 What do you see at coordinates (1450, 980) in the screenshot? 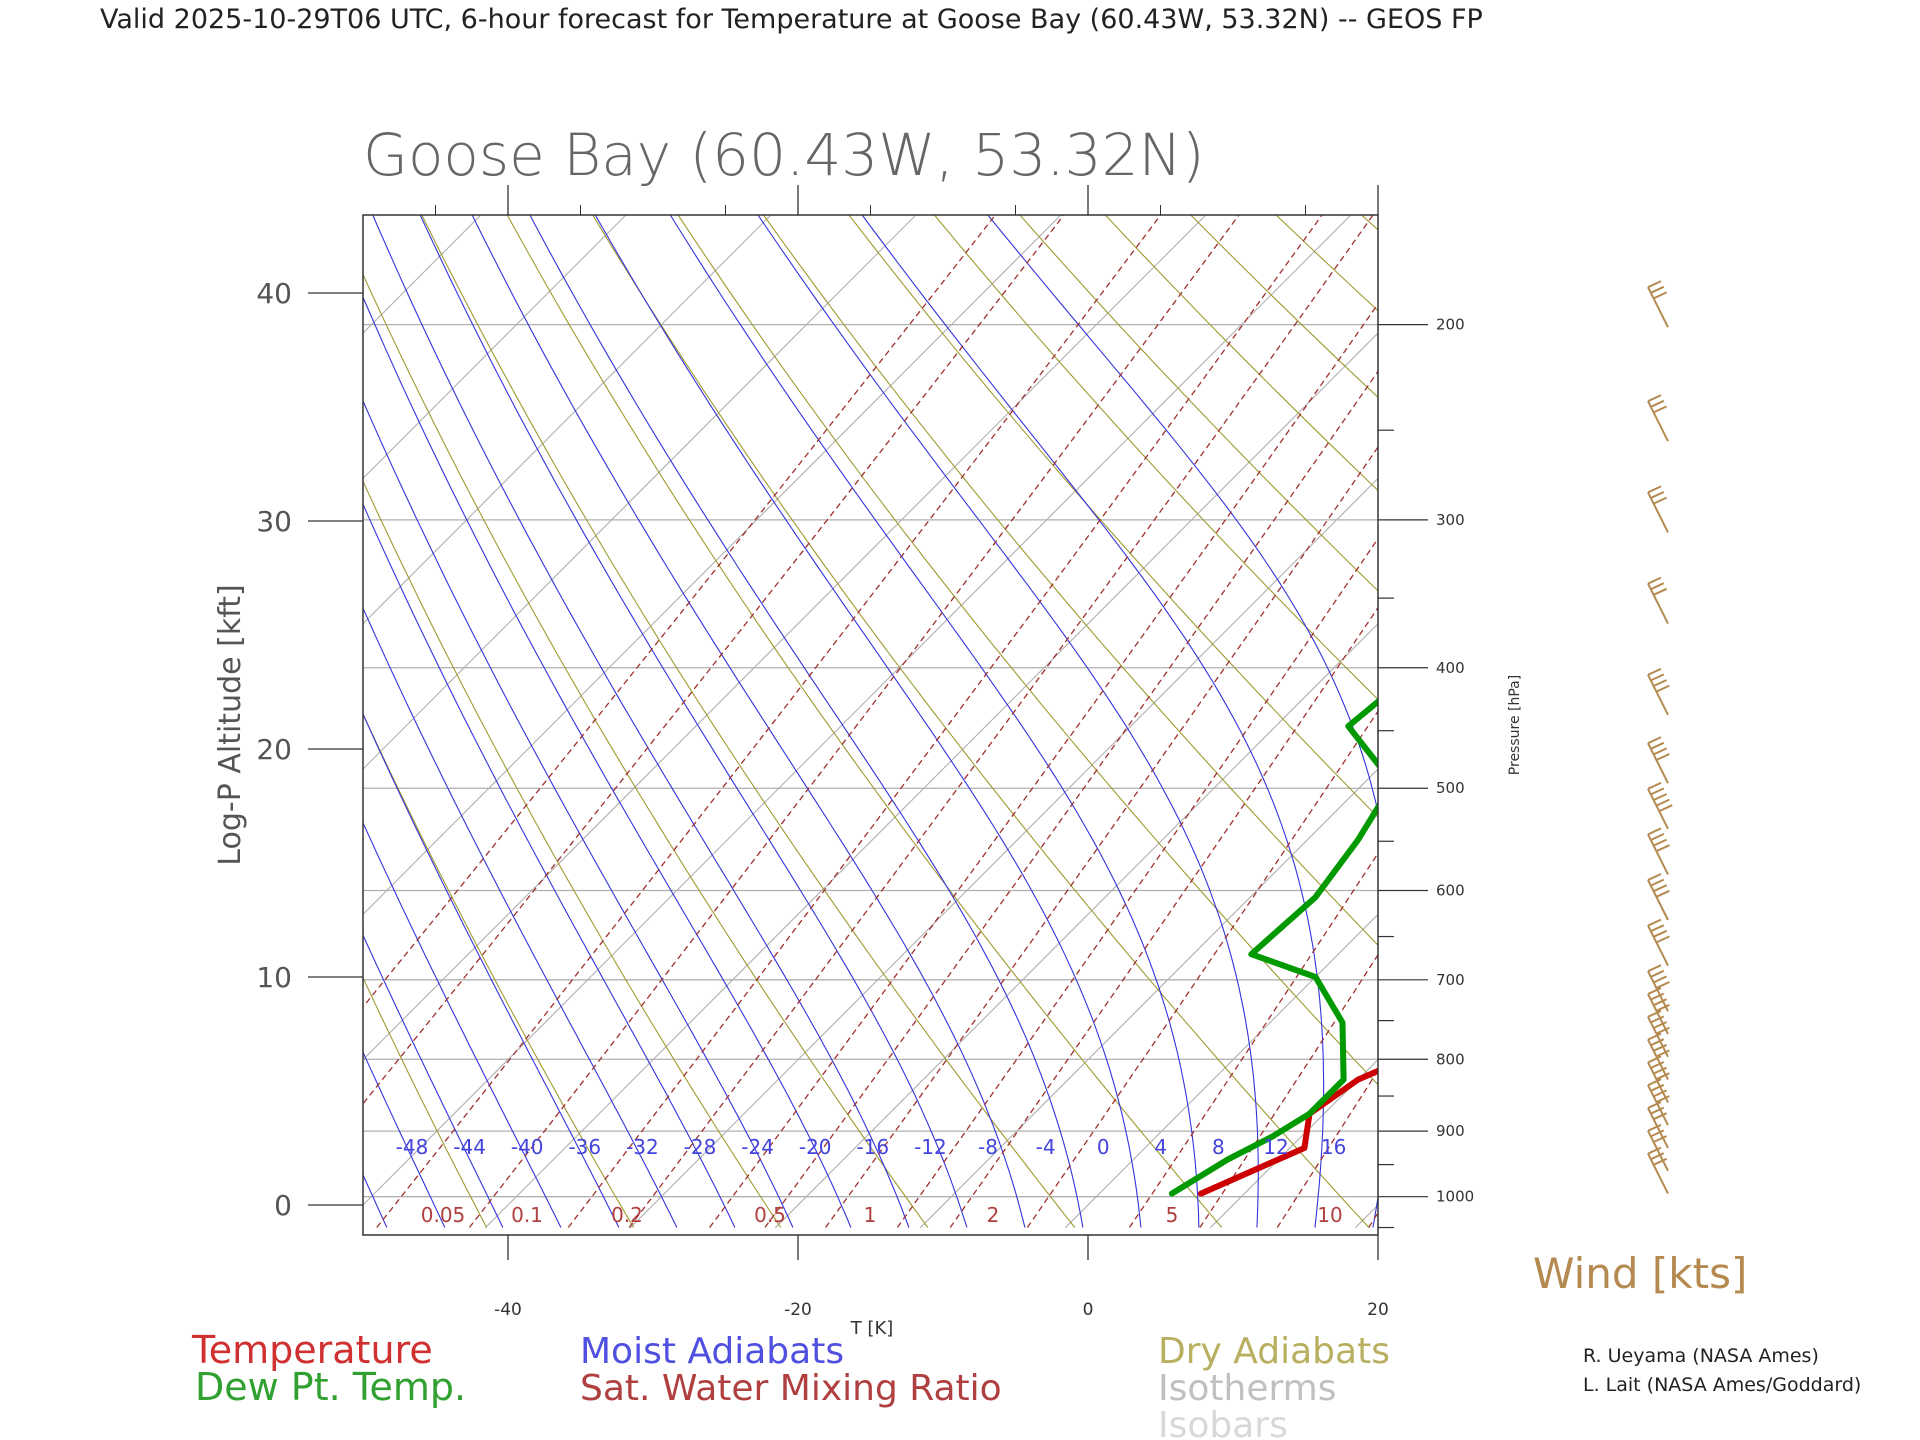
I see `pressure-tick-label: 700` at bounding box center [1450, 980].